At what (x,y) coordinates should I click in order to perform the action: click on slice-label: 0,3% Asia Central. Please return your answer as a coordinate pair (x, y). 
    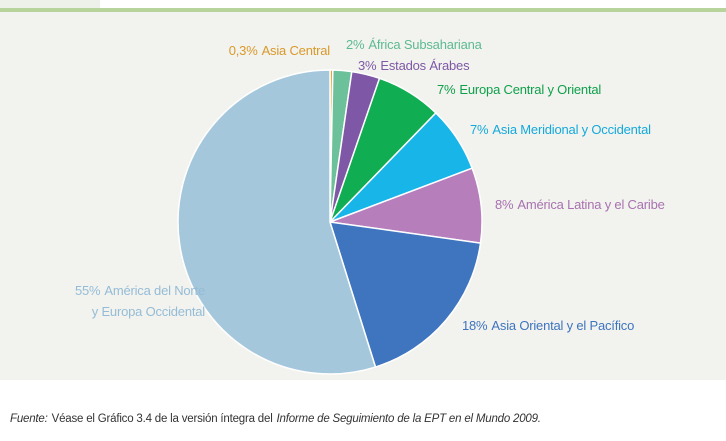
    Looking at the image, I should click on (279, 50).